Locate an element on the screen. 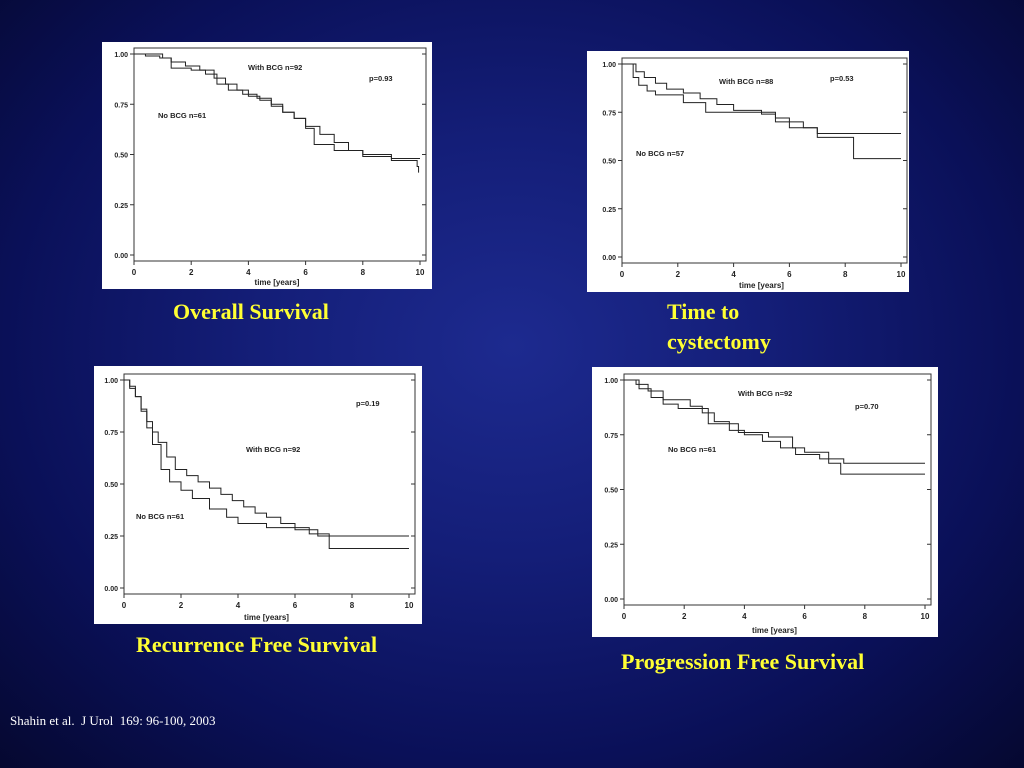 Image resolution: width=1024 pixels, height=768 pixels. series-label: With BCG n=88 is located at coordinates (746, 81).